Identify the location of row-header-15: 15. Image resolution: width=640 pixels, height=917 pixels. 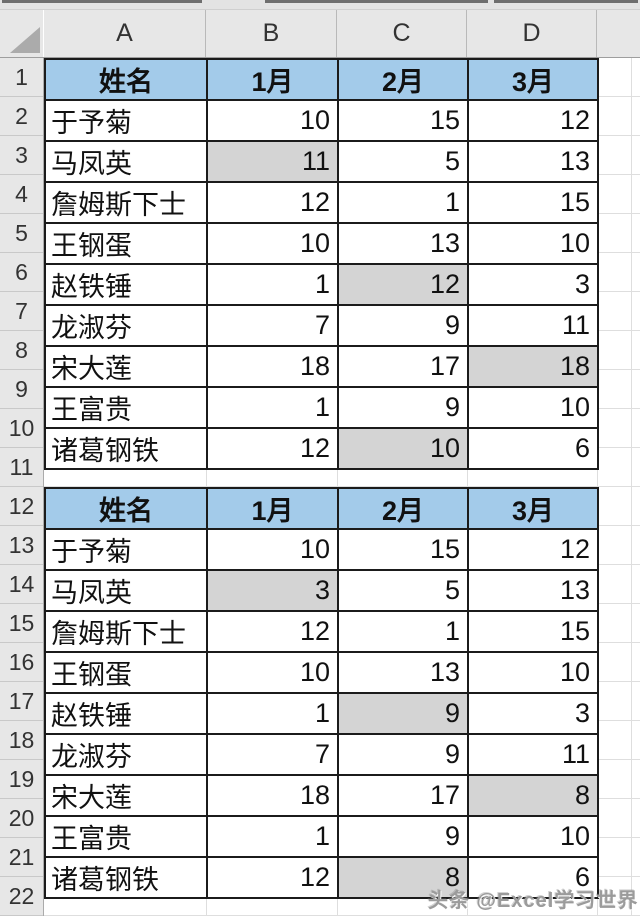
(21, 623).